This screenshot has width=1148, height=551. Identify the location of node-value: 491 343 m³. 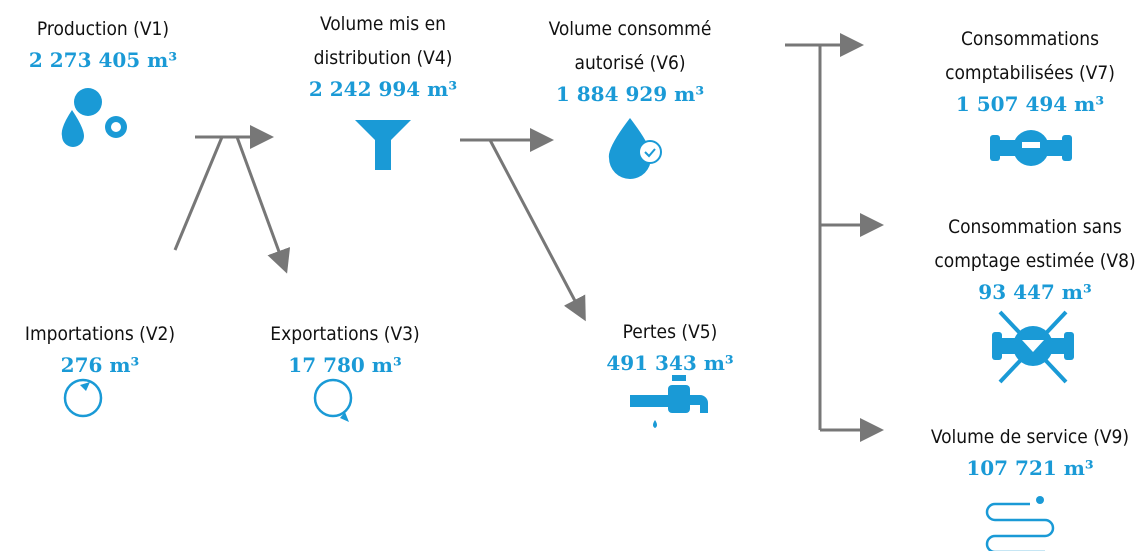
(669, 363).